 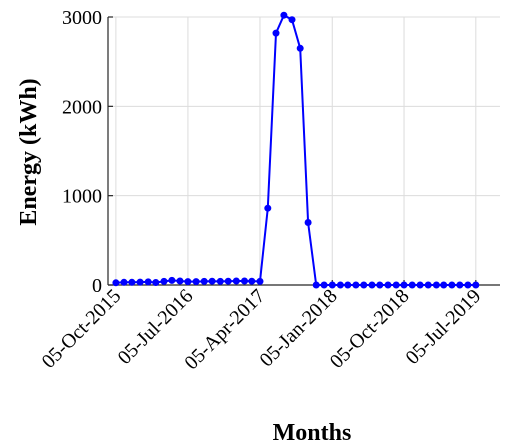 What do you see at coordinates (82, 329) in the screenshot?
I see `x-tick-label: 05-Oct-2015` at bounding box center [82, 329].